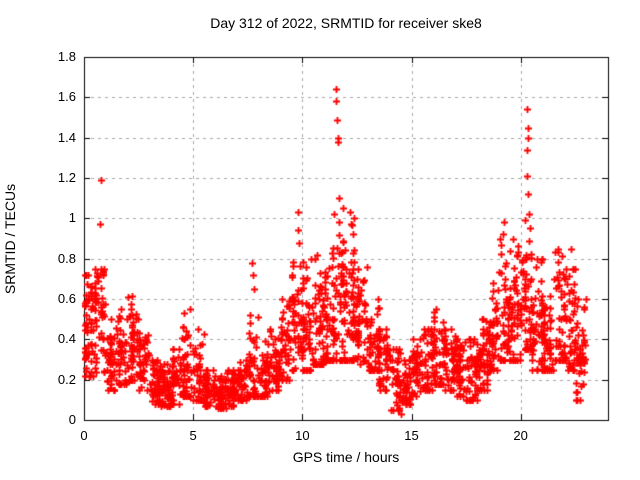  What do you see at coordinates (66, 258) in the screenshot?
I see `y-tick-label: 0.8` at bounding box center [66, 258].